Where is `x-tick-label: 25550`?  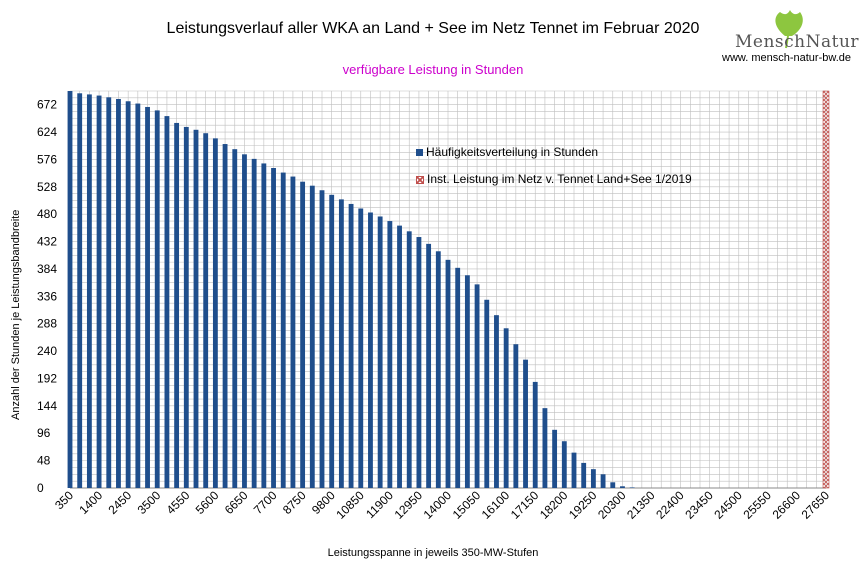 x-tick-label: 25550 is located at coordinates (757, 505).